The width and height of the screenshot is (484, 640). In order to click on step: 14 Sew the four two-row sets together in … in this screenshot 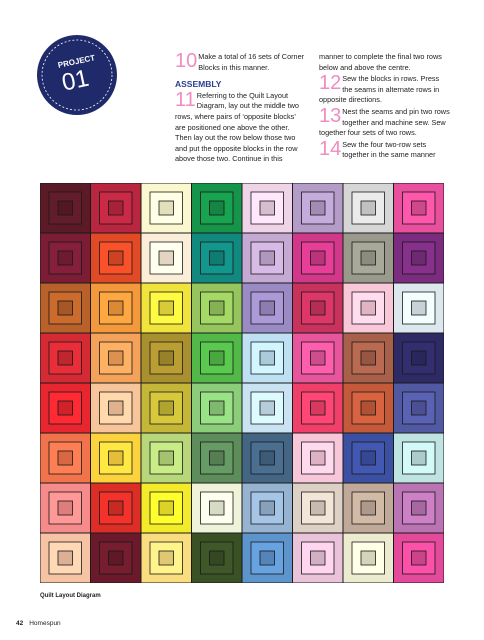, I will do `click(385, 149)`.